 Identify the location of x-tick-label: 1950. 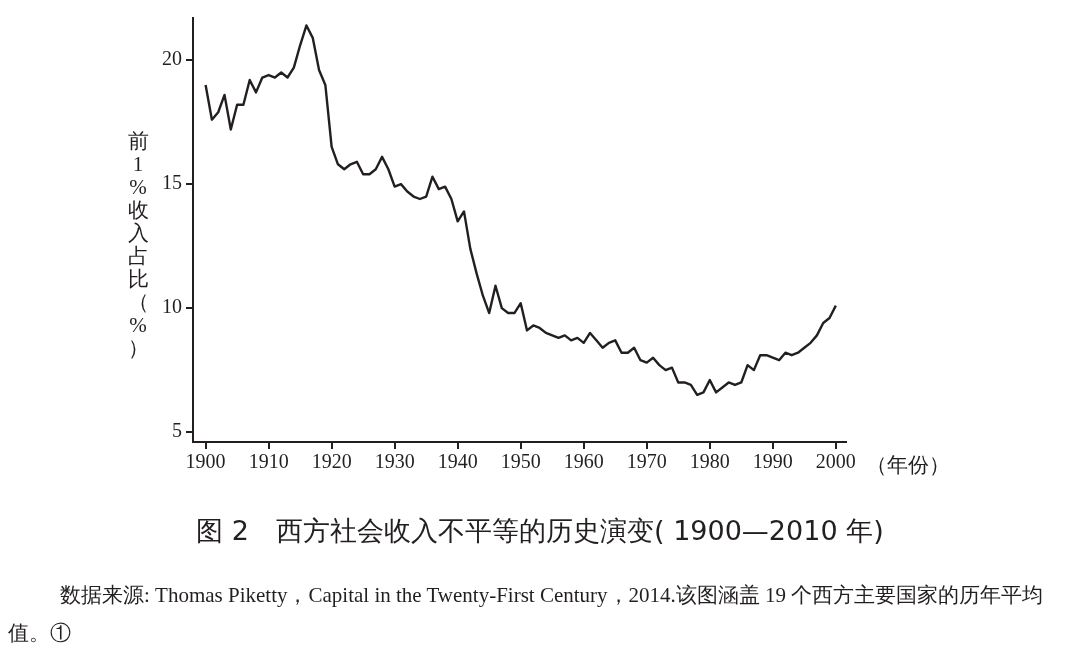
(520, 461).